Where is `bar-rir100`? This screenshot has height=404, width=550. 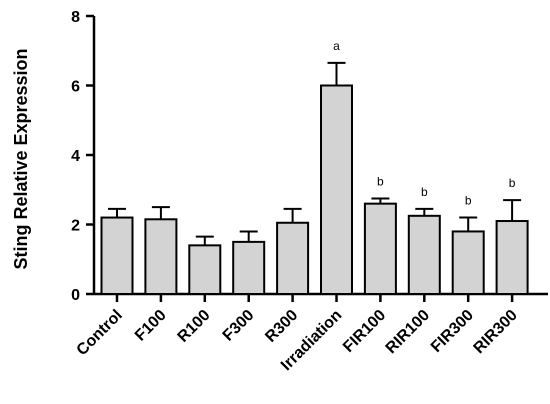
bar-rir100 is located at coordinates (424, 254).